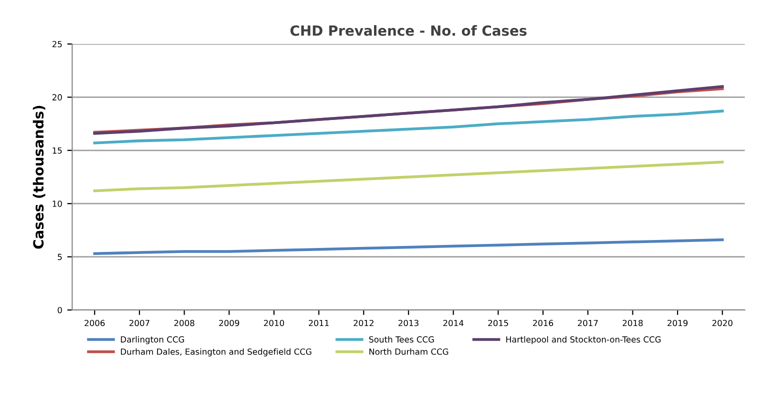 Image resolution: width=760 pixels, height=400 pixels. Describe the element at coordinates (583, 340) in the screenshot. I see `legend-label: Hartlepool and Stockton-on-Tees CCG` at that location.